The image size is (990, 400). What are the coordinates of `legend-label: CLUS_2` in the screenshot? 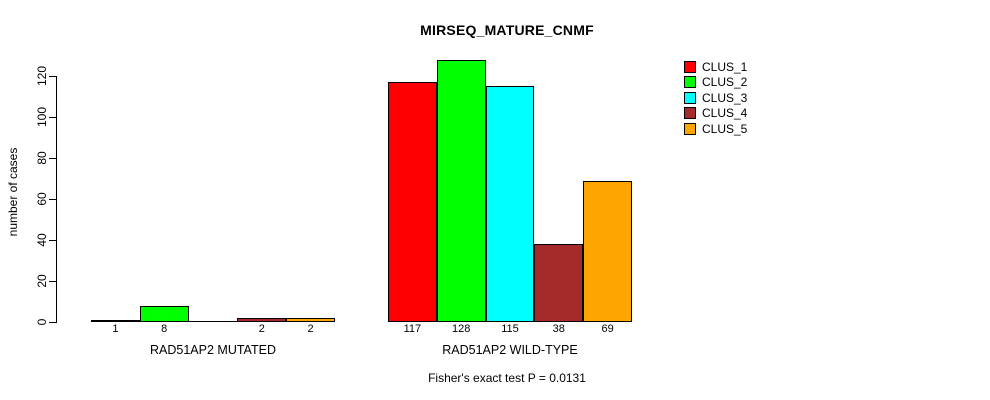 It's located at (725, 82).